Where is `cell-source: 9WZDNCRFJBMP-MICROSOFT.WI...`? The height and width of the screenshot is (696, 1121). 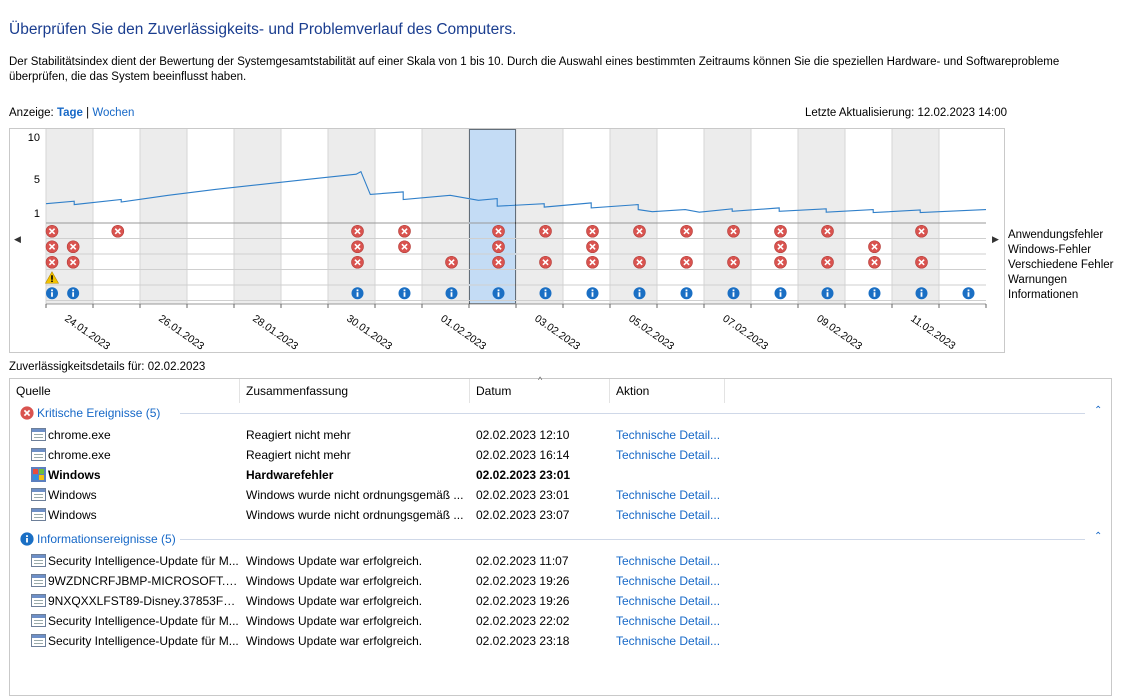 cell-source: 9WZDNCRFJBMP-MICROSOFT.WI... is located at coordinates (144, 581).